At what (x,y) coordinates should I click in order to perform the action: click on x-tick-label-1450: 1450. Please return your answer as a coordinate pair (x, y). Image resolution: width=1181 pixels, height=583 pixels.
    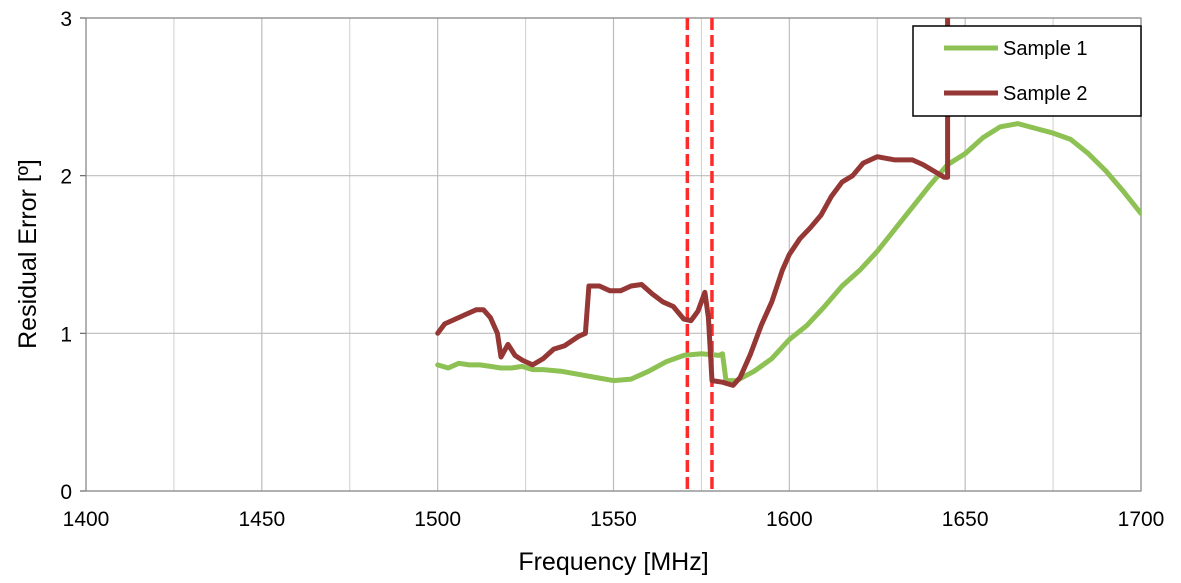
    Looking at the image, I should click on (261, 519).